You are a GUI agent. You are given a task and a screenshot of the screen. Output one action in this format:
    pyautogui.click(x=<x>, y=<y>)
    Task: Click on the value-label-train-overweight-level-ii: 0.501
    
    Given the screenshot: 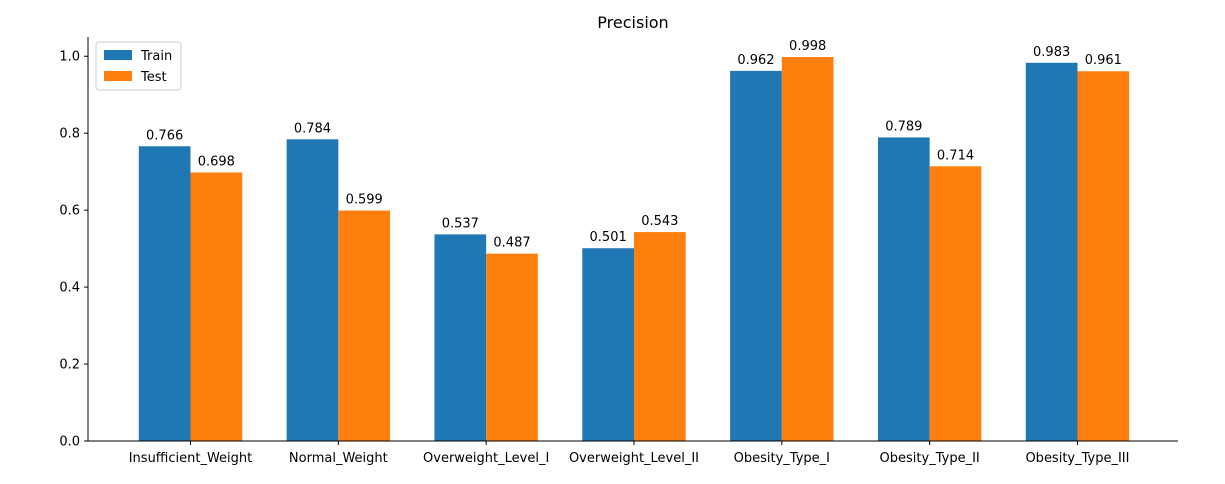 What is the action you would take?
    pyautogui.click(x=608, y=237)
    